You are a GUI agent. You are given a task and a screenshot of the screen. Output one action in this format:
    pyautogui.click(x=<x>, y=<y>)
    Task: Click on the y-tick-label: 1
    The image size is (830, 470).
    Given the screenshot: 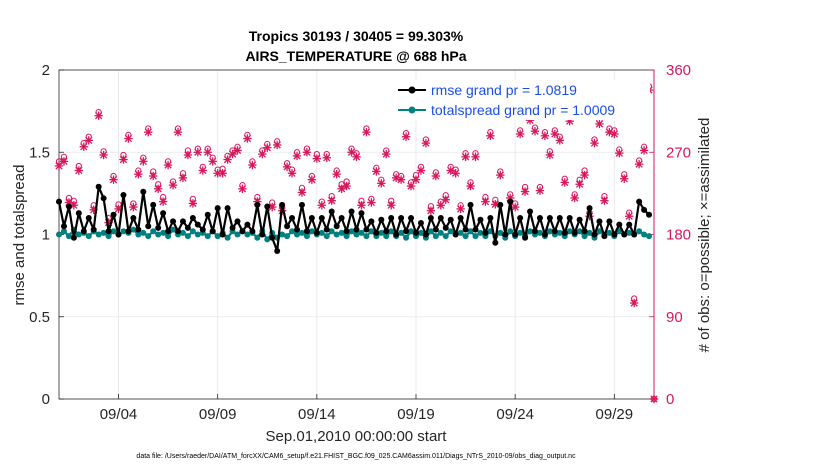 What is the action you would take?
    pyautogui.click(x=46, y=235)
    